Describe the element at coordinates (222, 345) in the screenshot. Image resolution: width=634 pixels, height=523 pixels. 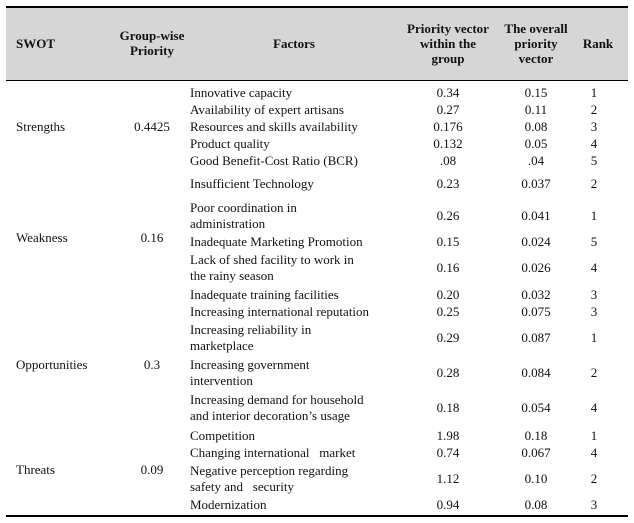
I see `factor-line: marketplace` at that location.